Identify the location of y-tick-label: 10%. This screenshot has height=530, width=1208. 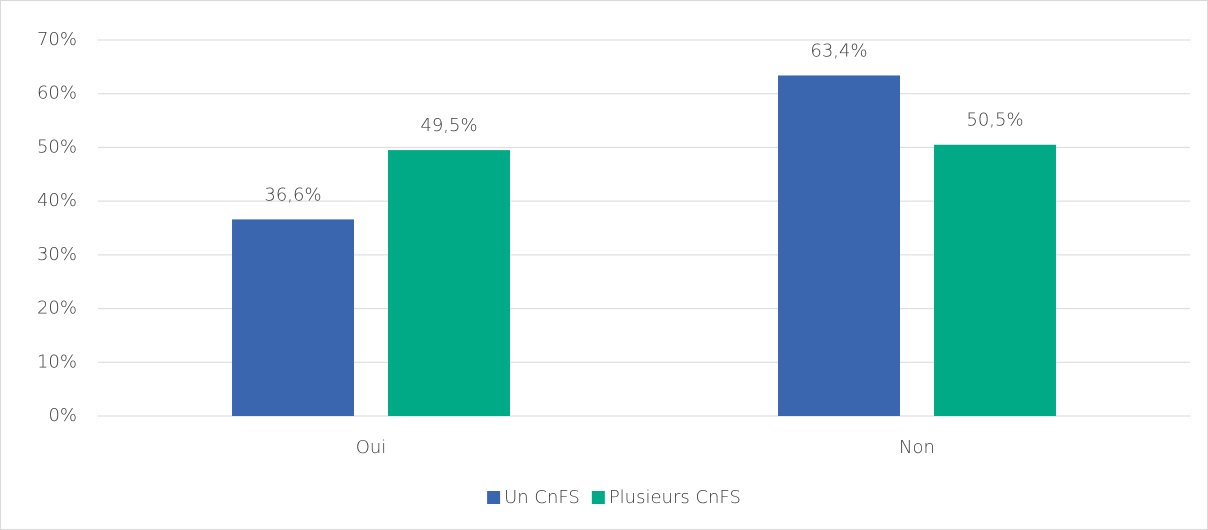
(57, 361).